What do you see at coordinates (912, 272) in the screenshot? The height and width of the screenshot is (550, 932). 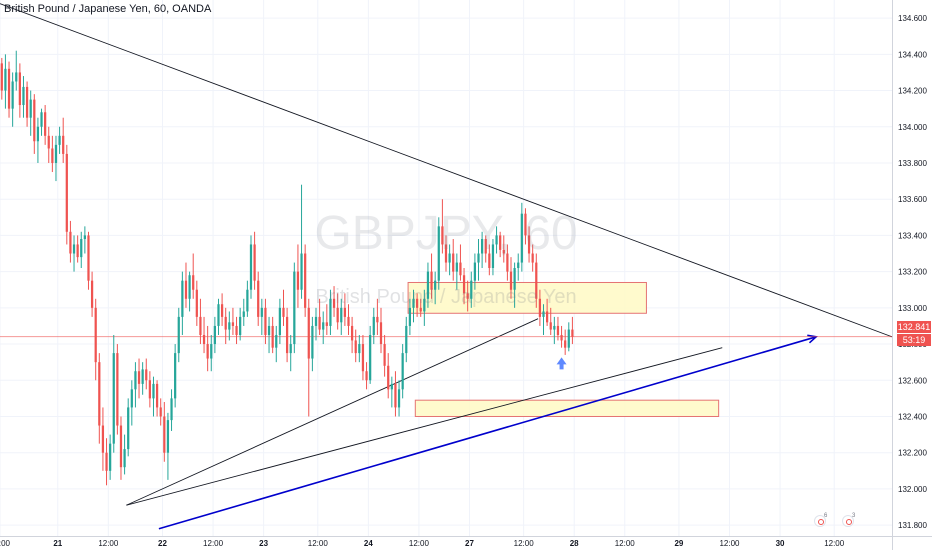 I see `price-tick-label: 133.200` at bounding box center [912, 272].